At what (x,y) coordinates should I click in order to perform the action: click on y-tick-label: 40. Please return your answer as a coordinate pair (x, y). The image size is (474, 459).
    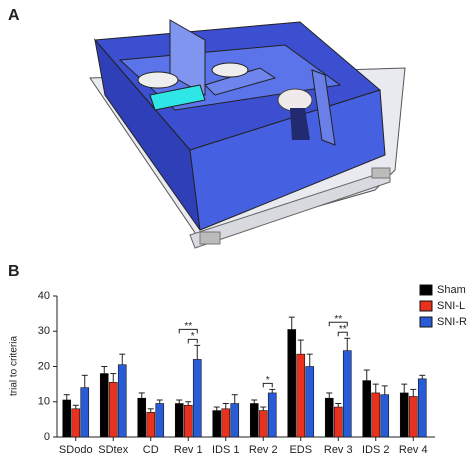
    Looking at the image, I should click on (44, 296).